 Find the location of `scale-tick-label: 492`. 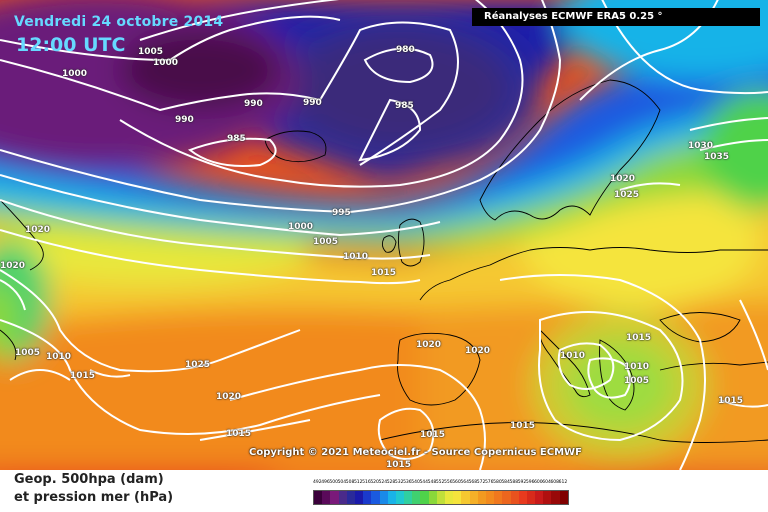

scale-tick-label: 492 is located at coordinates (317, 482).